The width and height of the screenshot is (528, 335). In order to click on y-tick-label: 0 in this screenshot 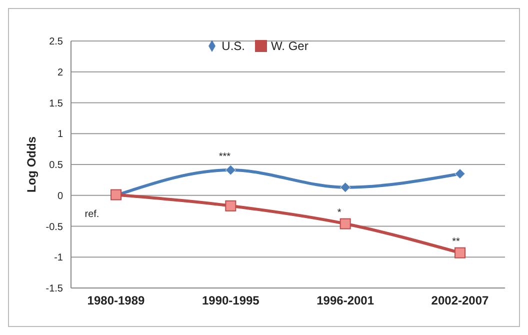, I will do `click(60, 196)`.